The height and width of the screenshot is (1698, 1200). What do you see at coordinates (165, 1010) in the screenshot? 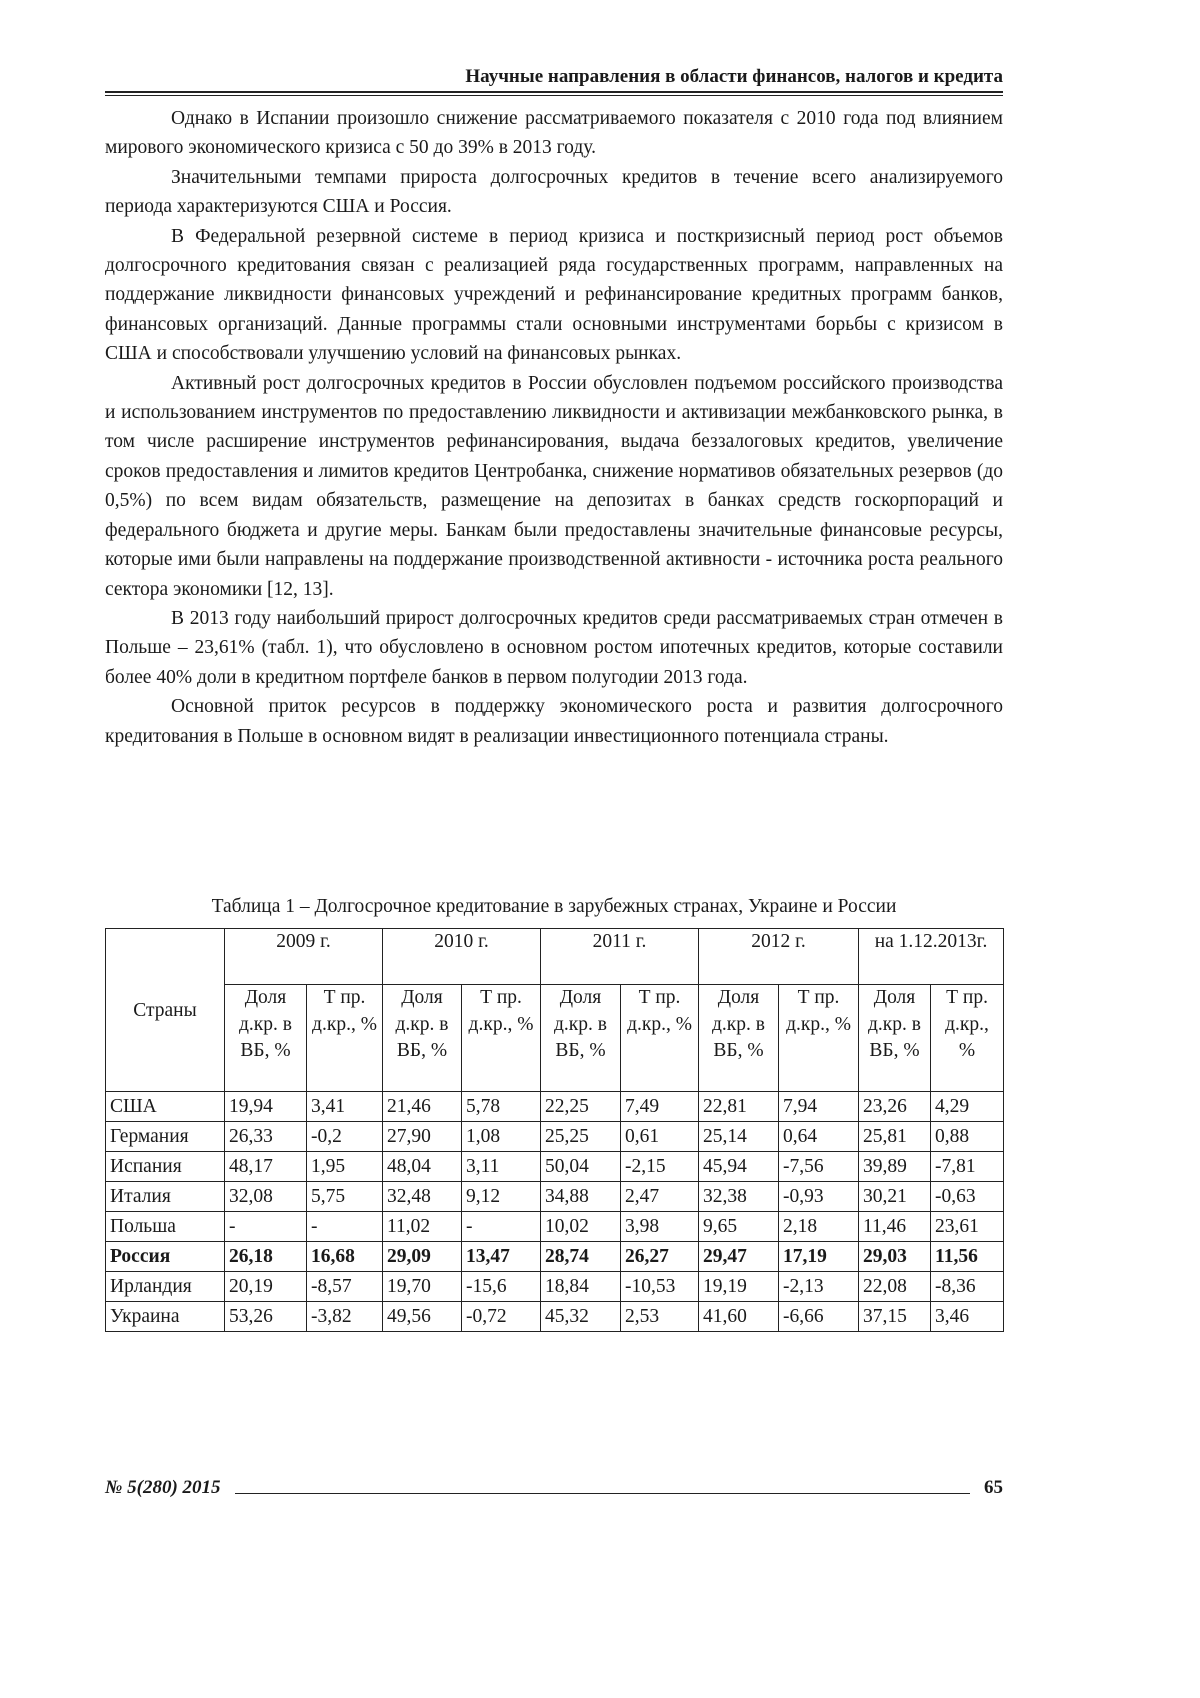
I see `table-cell: Страны` at bounding box center [165, 1010].